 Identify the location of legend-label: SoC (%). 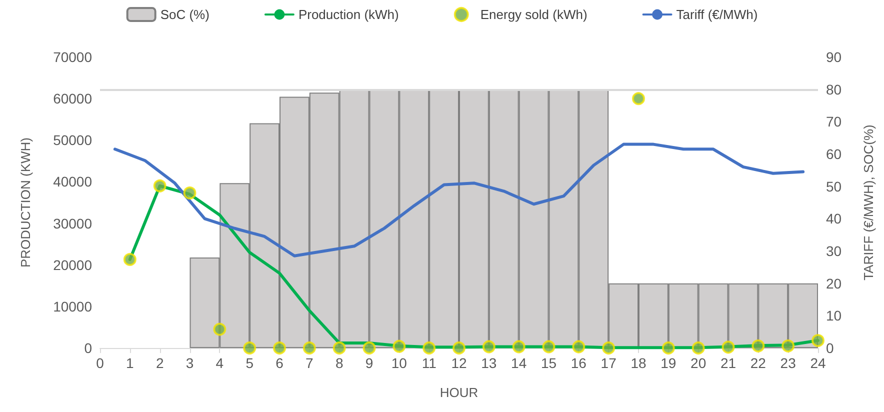
(185, 14).